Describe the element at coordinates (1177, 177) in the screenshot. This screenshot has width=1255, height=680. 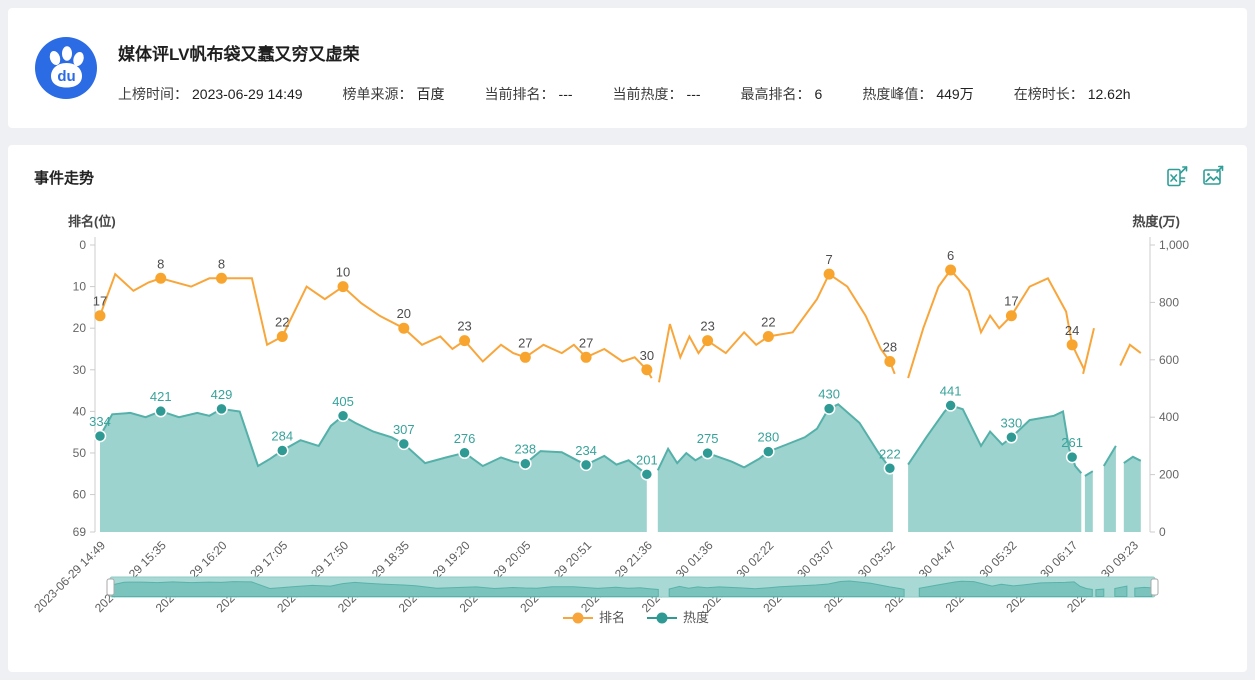
I see `export-excel-icon` at that location.